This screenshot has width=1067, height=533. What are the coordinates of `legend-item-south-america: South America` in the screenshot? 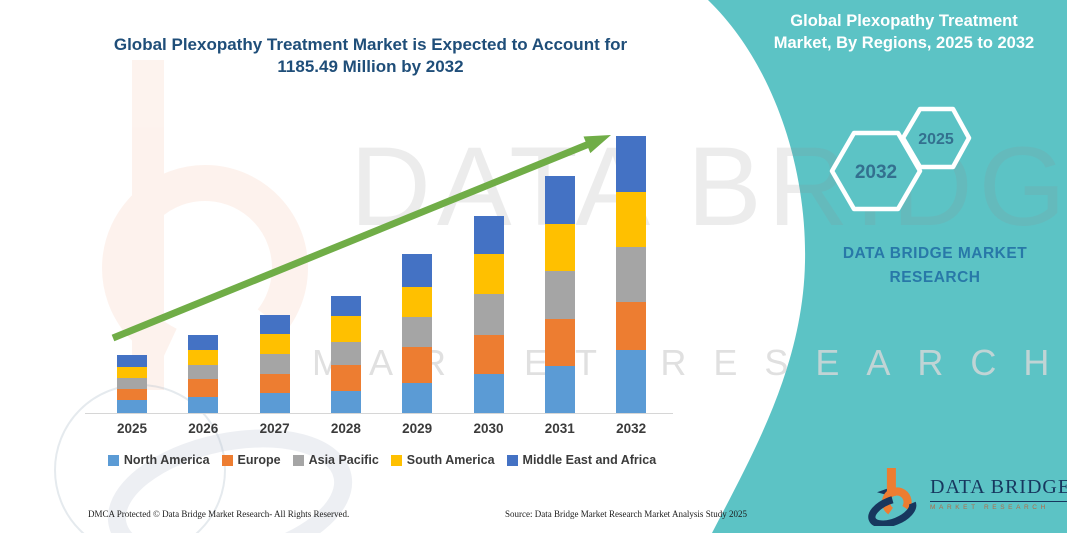 It's located at (442, 460).